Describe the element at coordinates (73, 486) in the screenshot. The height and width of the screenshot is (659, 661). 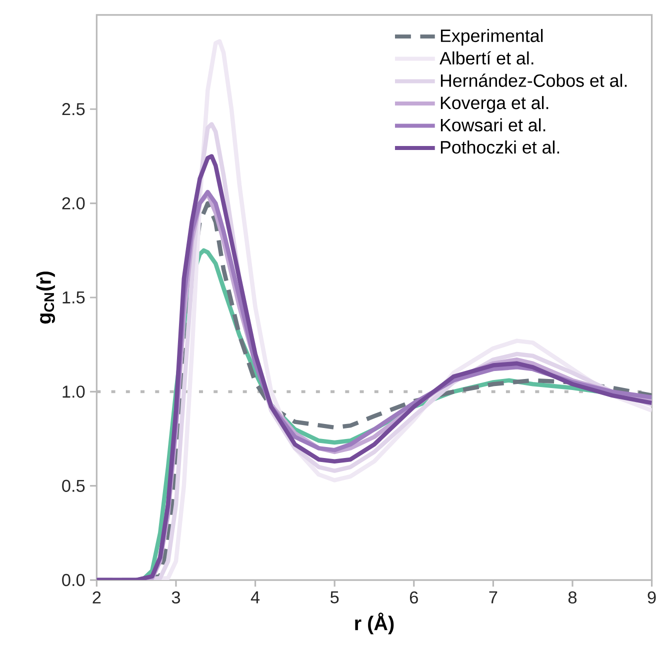
I see `y-tick-label: 0.5` at that location.